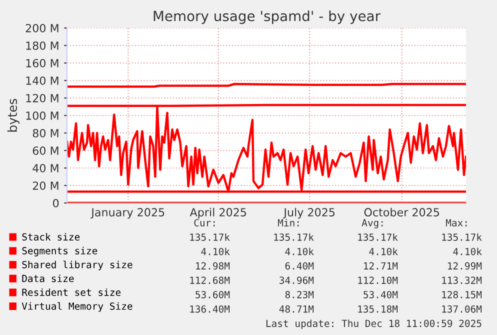  Describe the element at coordinates (71, 292) in the screenshot. I see `legend-label: Resident set size` at that location.